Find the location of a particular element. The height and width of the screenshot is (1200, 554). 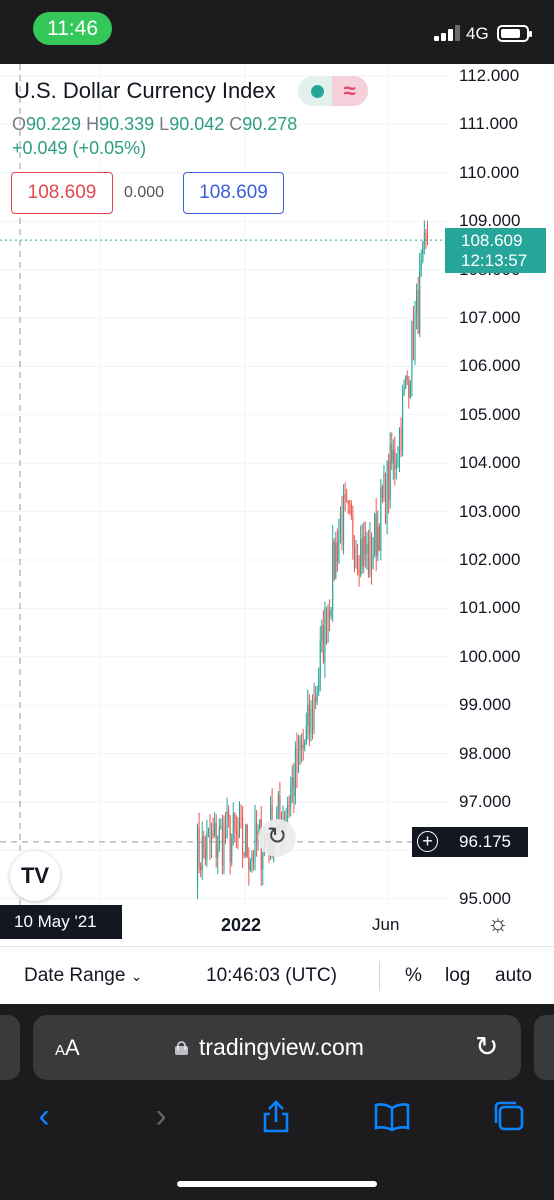

bookmarks-icon is located at coordinates (392, 1116).